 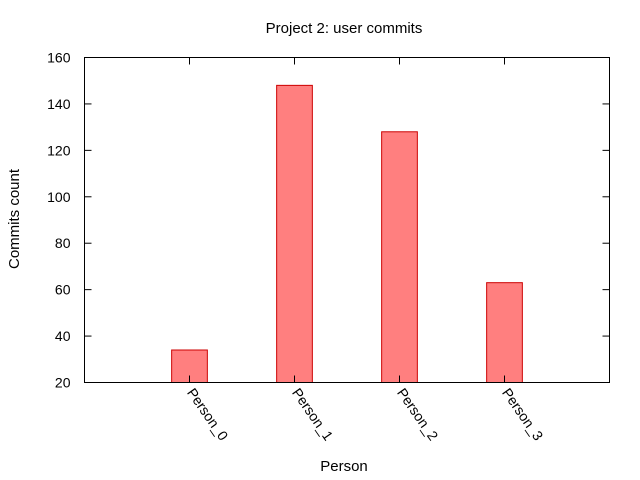 I want to click on x-tick-label: Person_3, so click(x=523, y=414).